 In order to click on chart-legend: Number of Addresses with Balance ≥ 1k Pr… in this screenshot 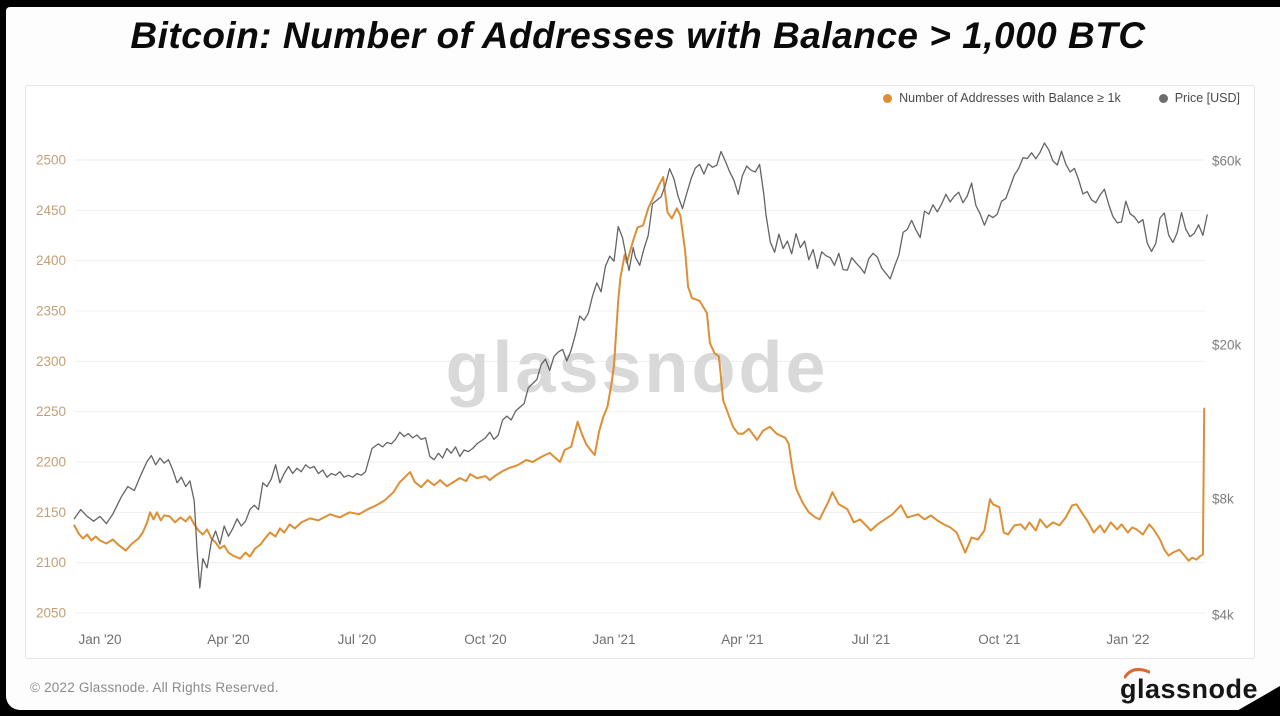, I will do `click(1061, 98)`.